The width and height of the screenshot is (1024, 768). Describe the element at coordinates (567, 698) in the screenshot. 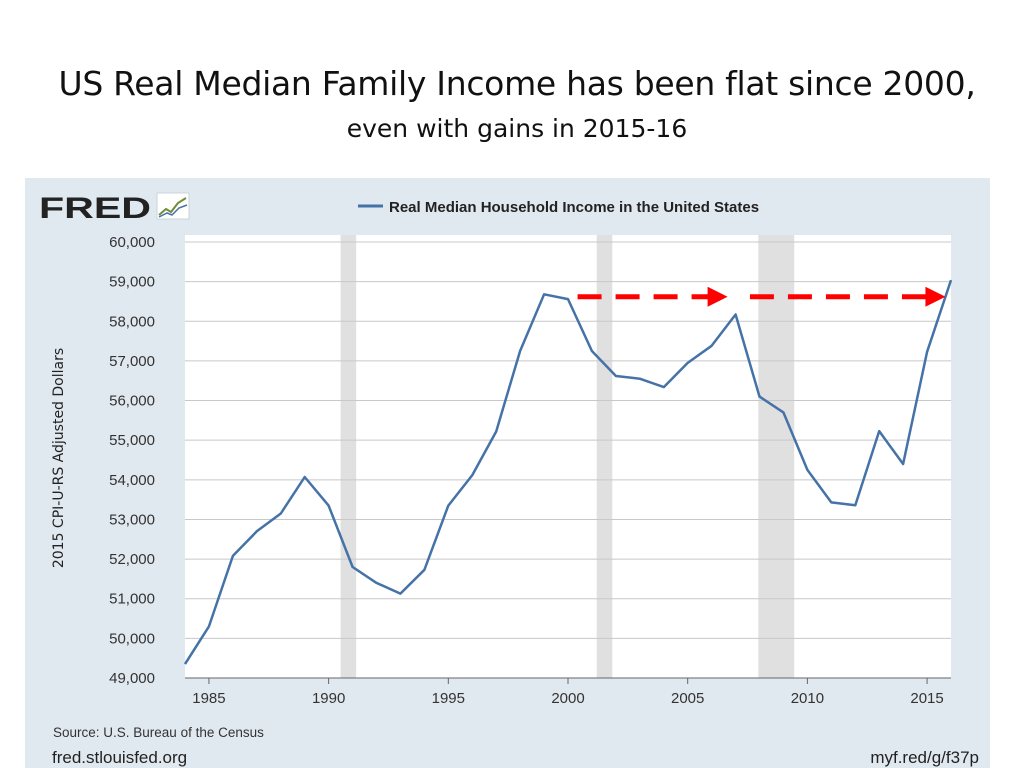

I see `x-tick-label: 2000` at that location.